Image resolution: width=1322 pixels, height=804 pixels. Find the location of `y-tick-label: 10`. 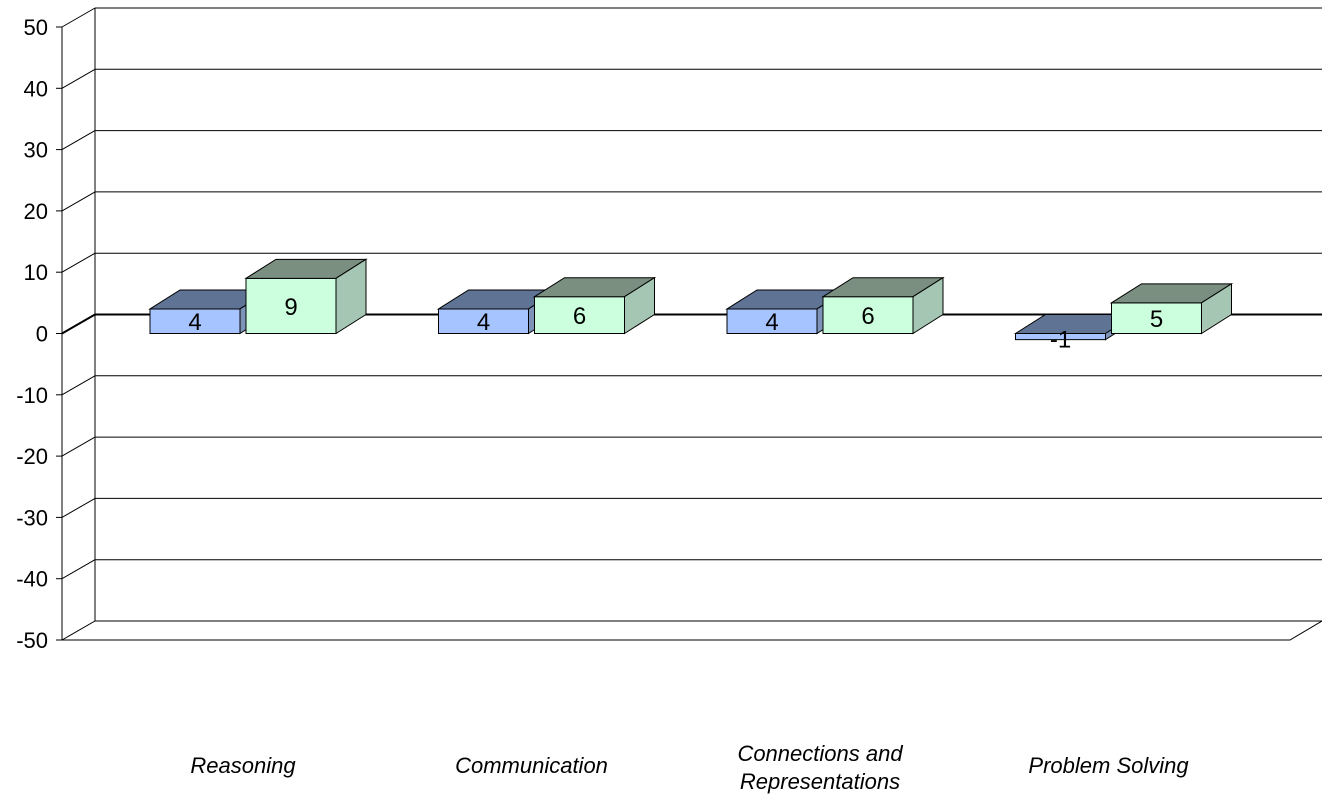

y-tick-label: 10 is located at coordinates (36, 272).